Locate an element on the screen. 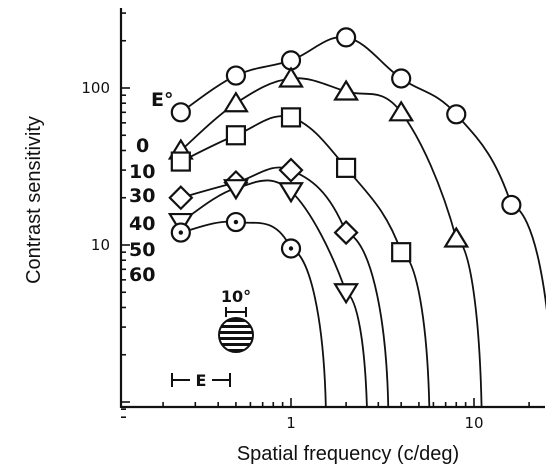 The image size is (546, 468). legend-label-10: 10 is located at coordinates (142, 172).